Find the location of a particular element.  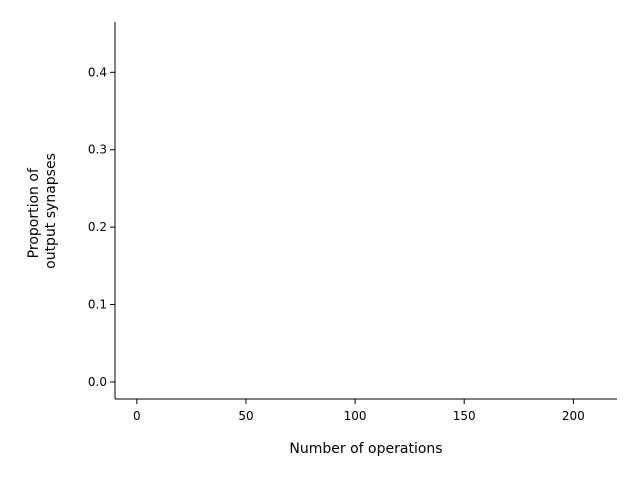

x-ticks: 0 50 100 150 200 is located at coordinates (359, 411).